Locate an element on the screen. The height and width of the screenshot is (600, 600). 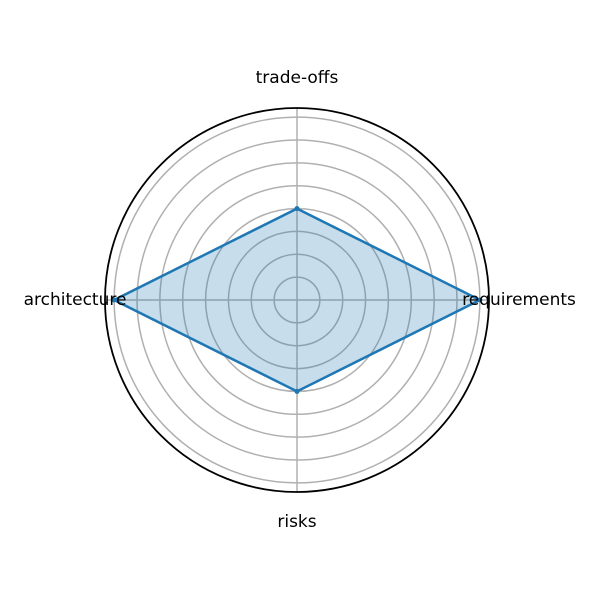
axis-label-architecture: architecture is located at coordinates (75, 300).